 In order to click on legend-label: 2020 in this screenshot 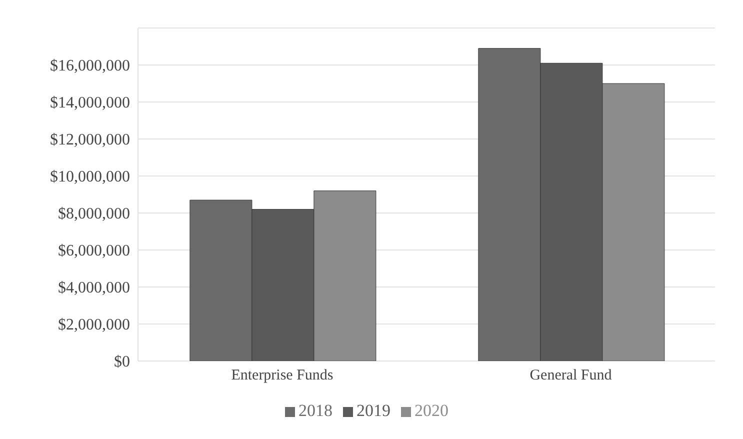, I will do `click(431, 410)`.